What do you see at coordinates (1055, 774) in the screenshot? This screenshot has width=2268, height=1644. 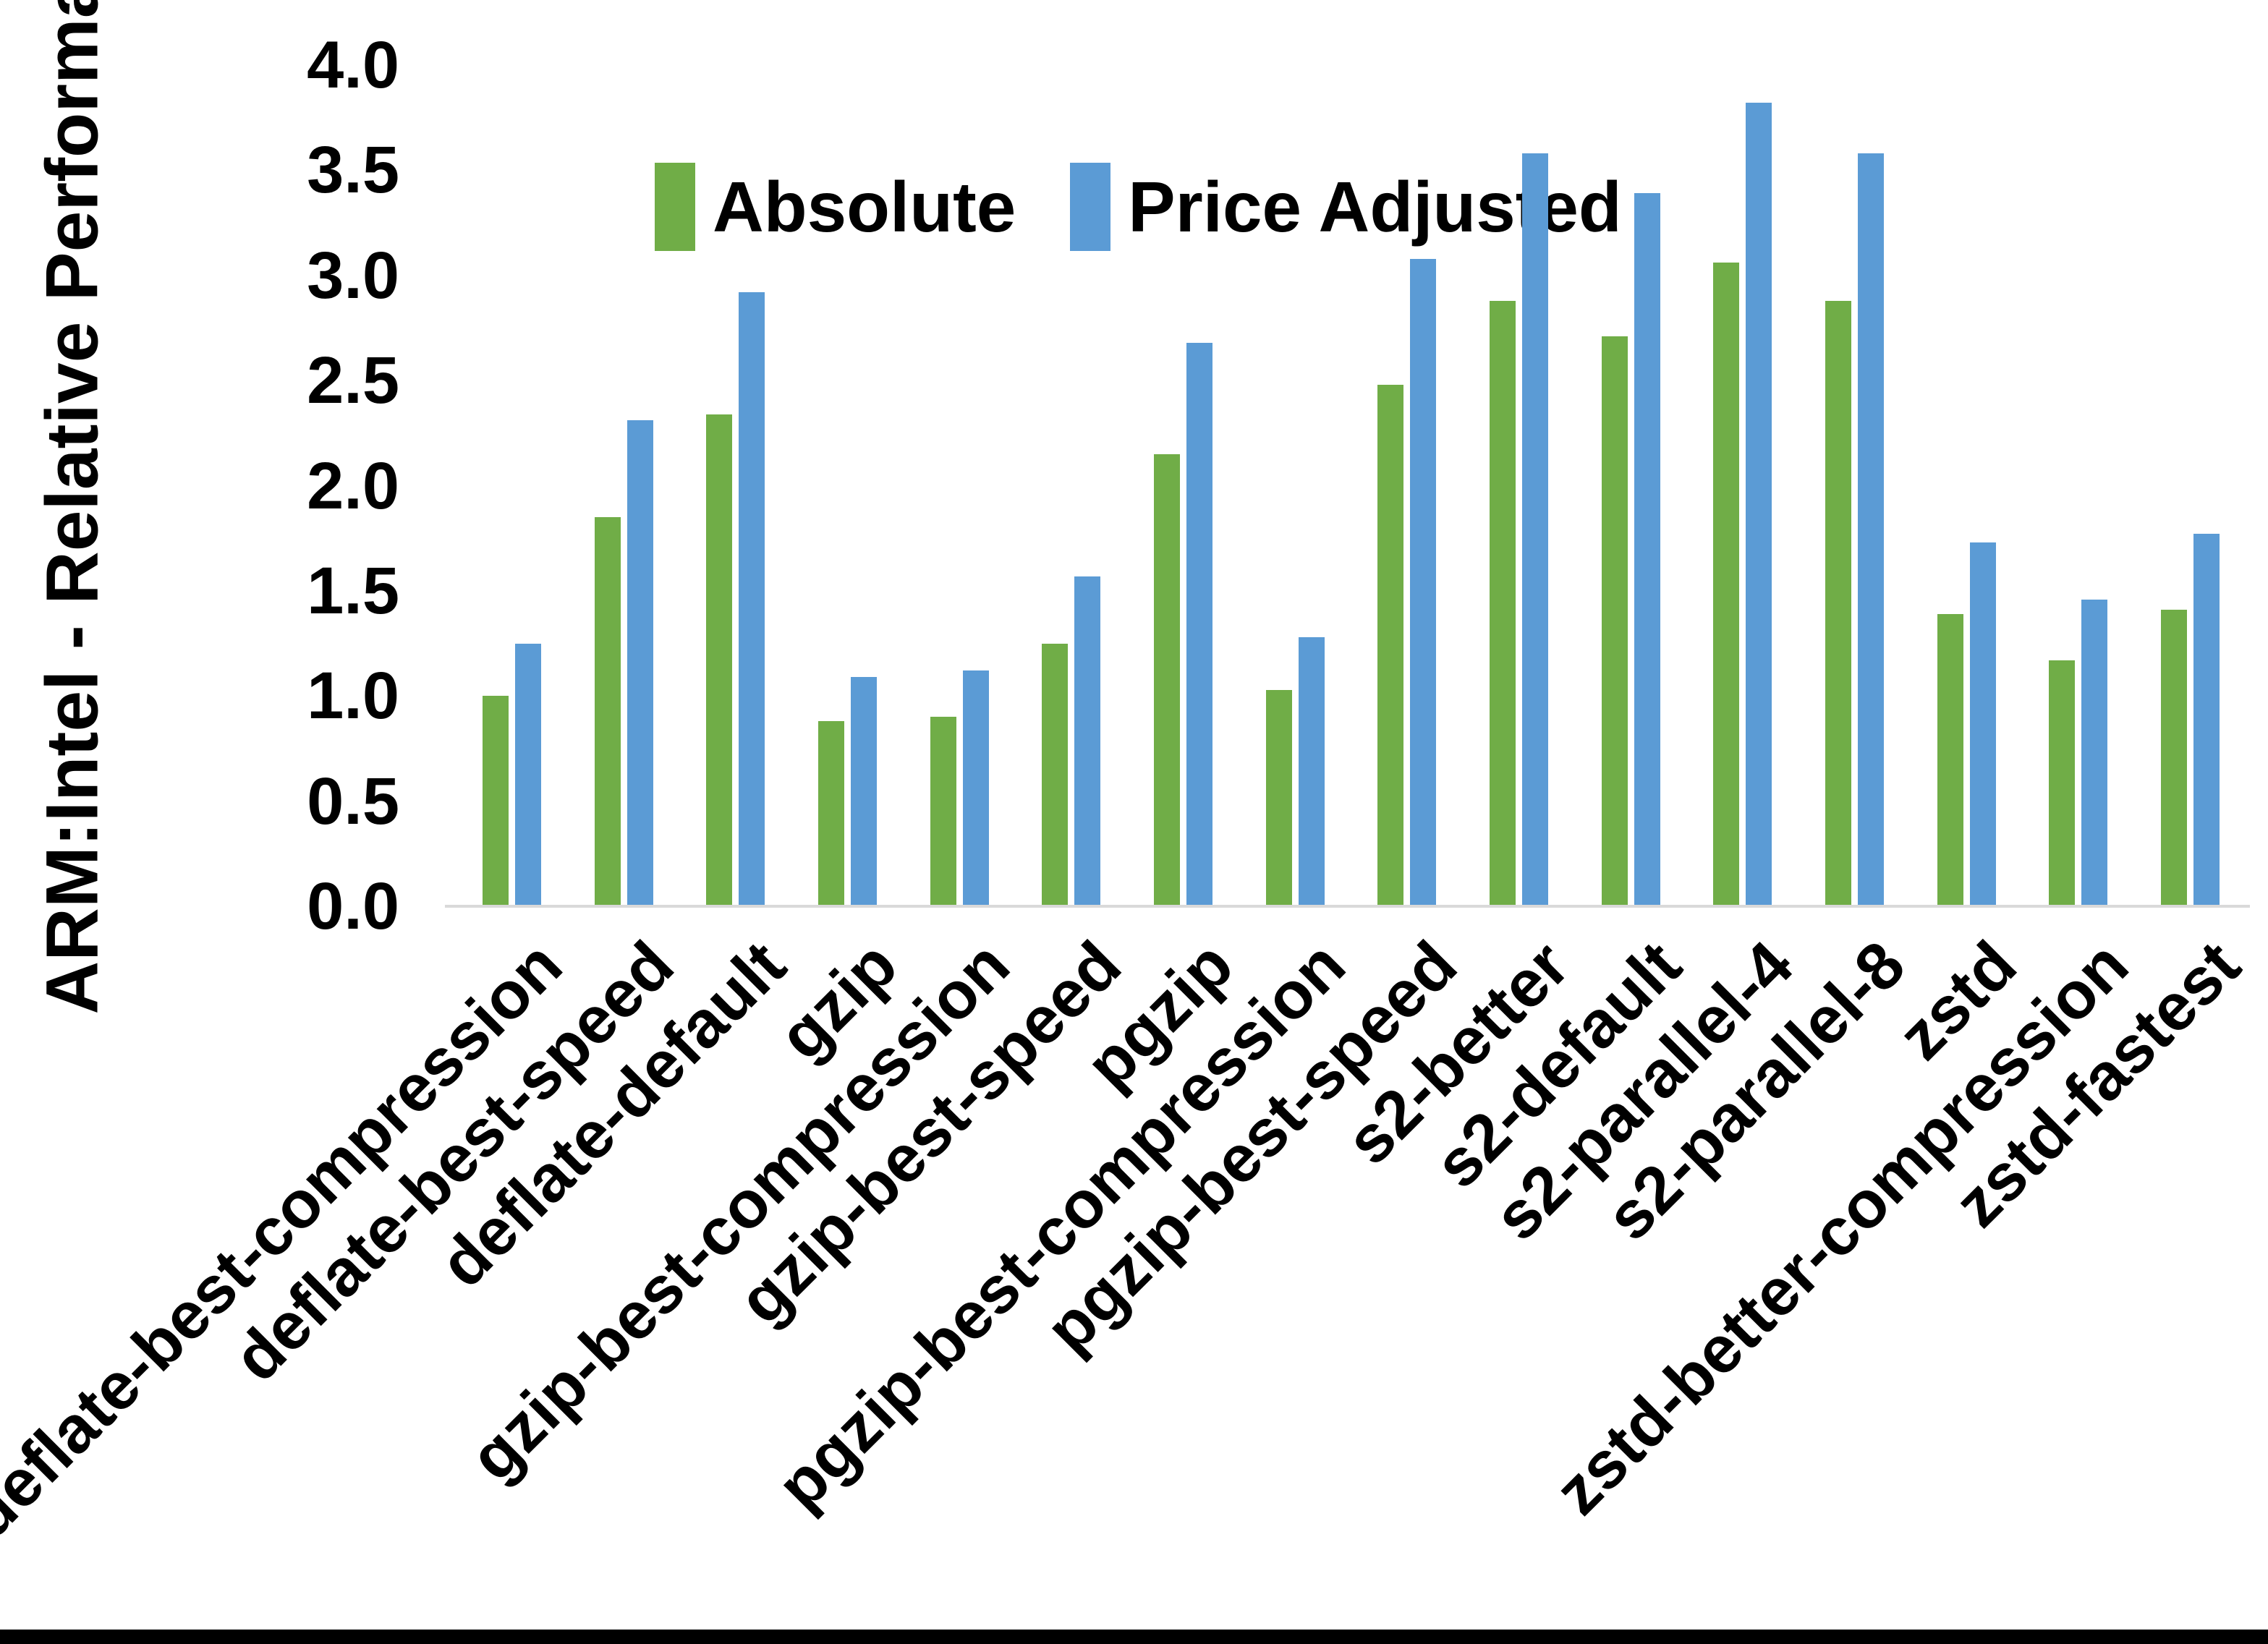 I see `bar-absolute-gzip-best-speed` at bounding box center [1055, 774].